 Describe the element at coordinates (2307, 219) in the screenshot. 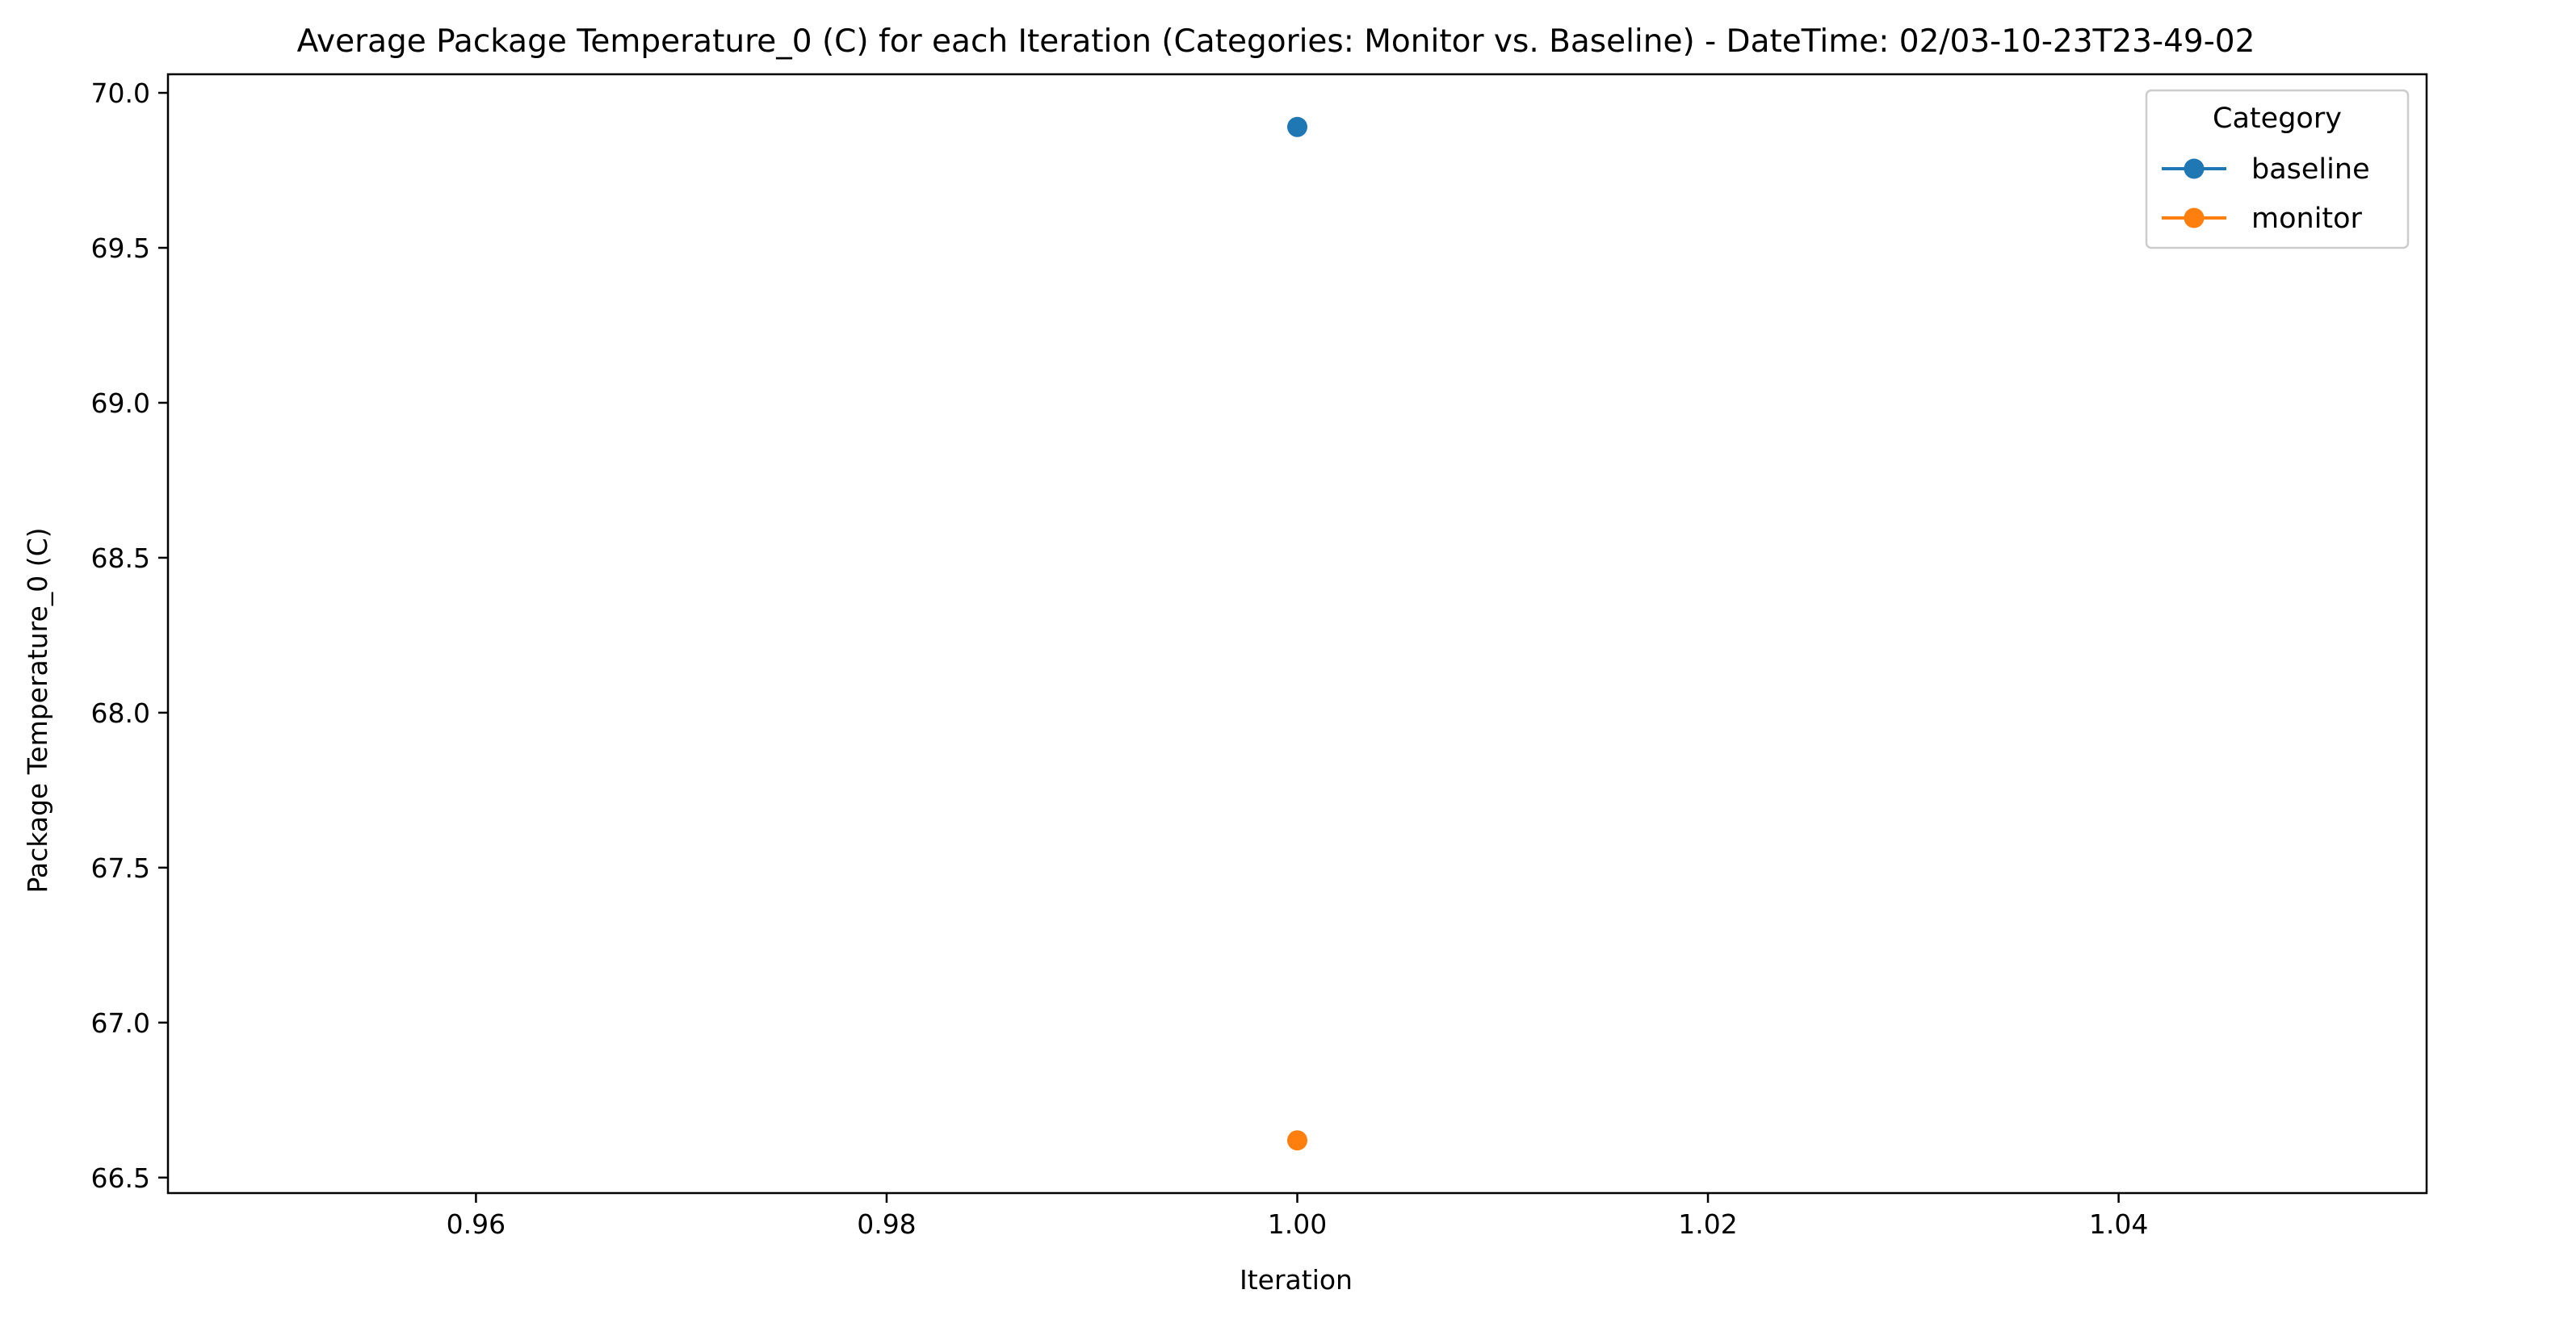

I see `legend-label: monitor` at that location.